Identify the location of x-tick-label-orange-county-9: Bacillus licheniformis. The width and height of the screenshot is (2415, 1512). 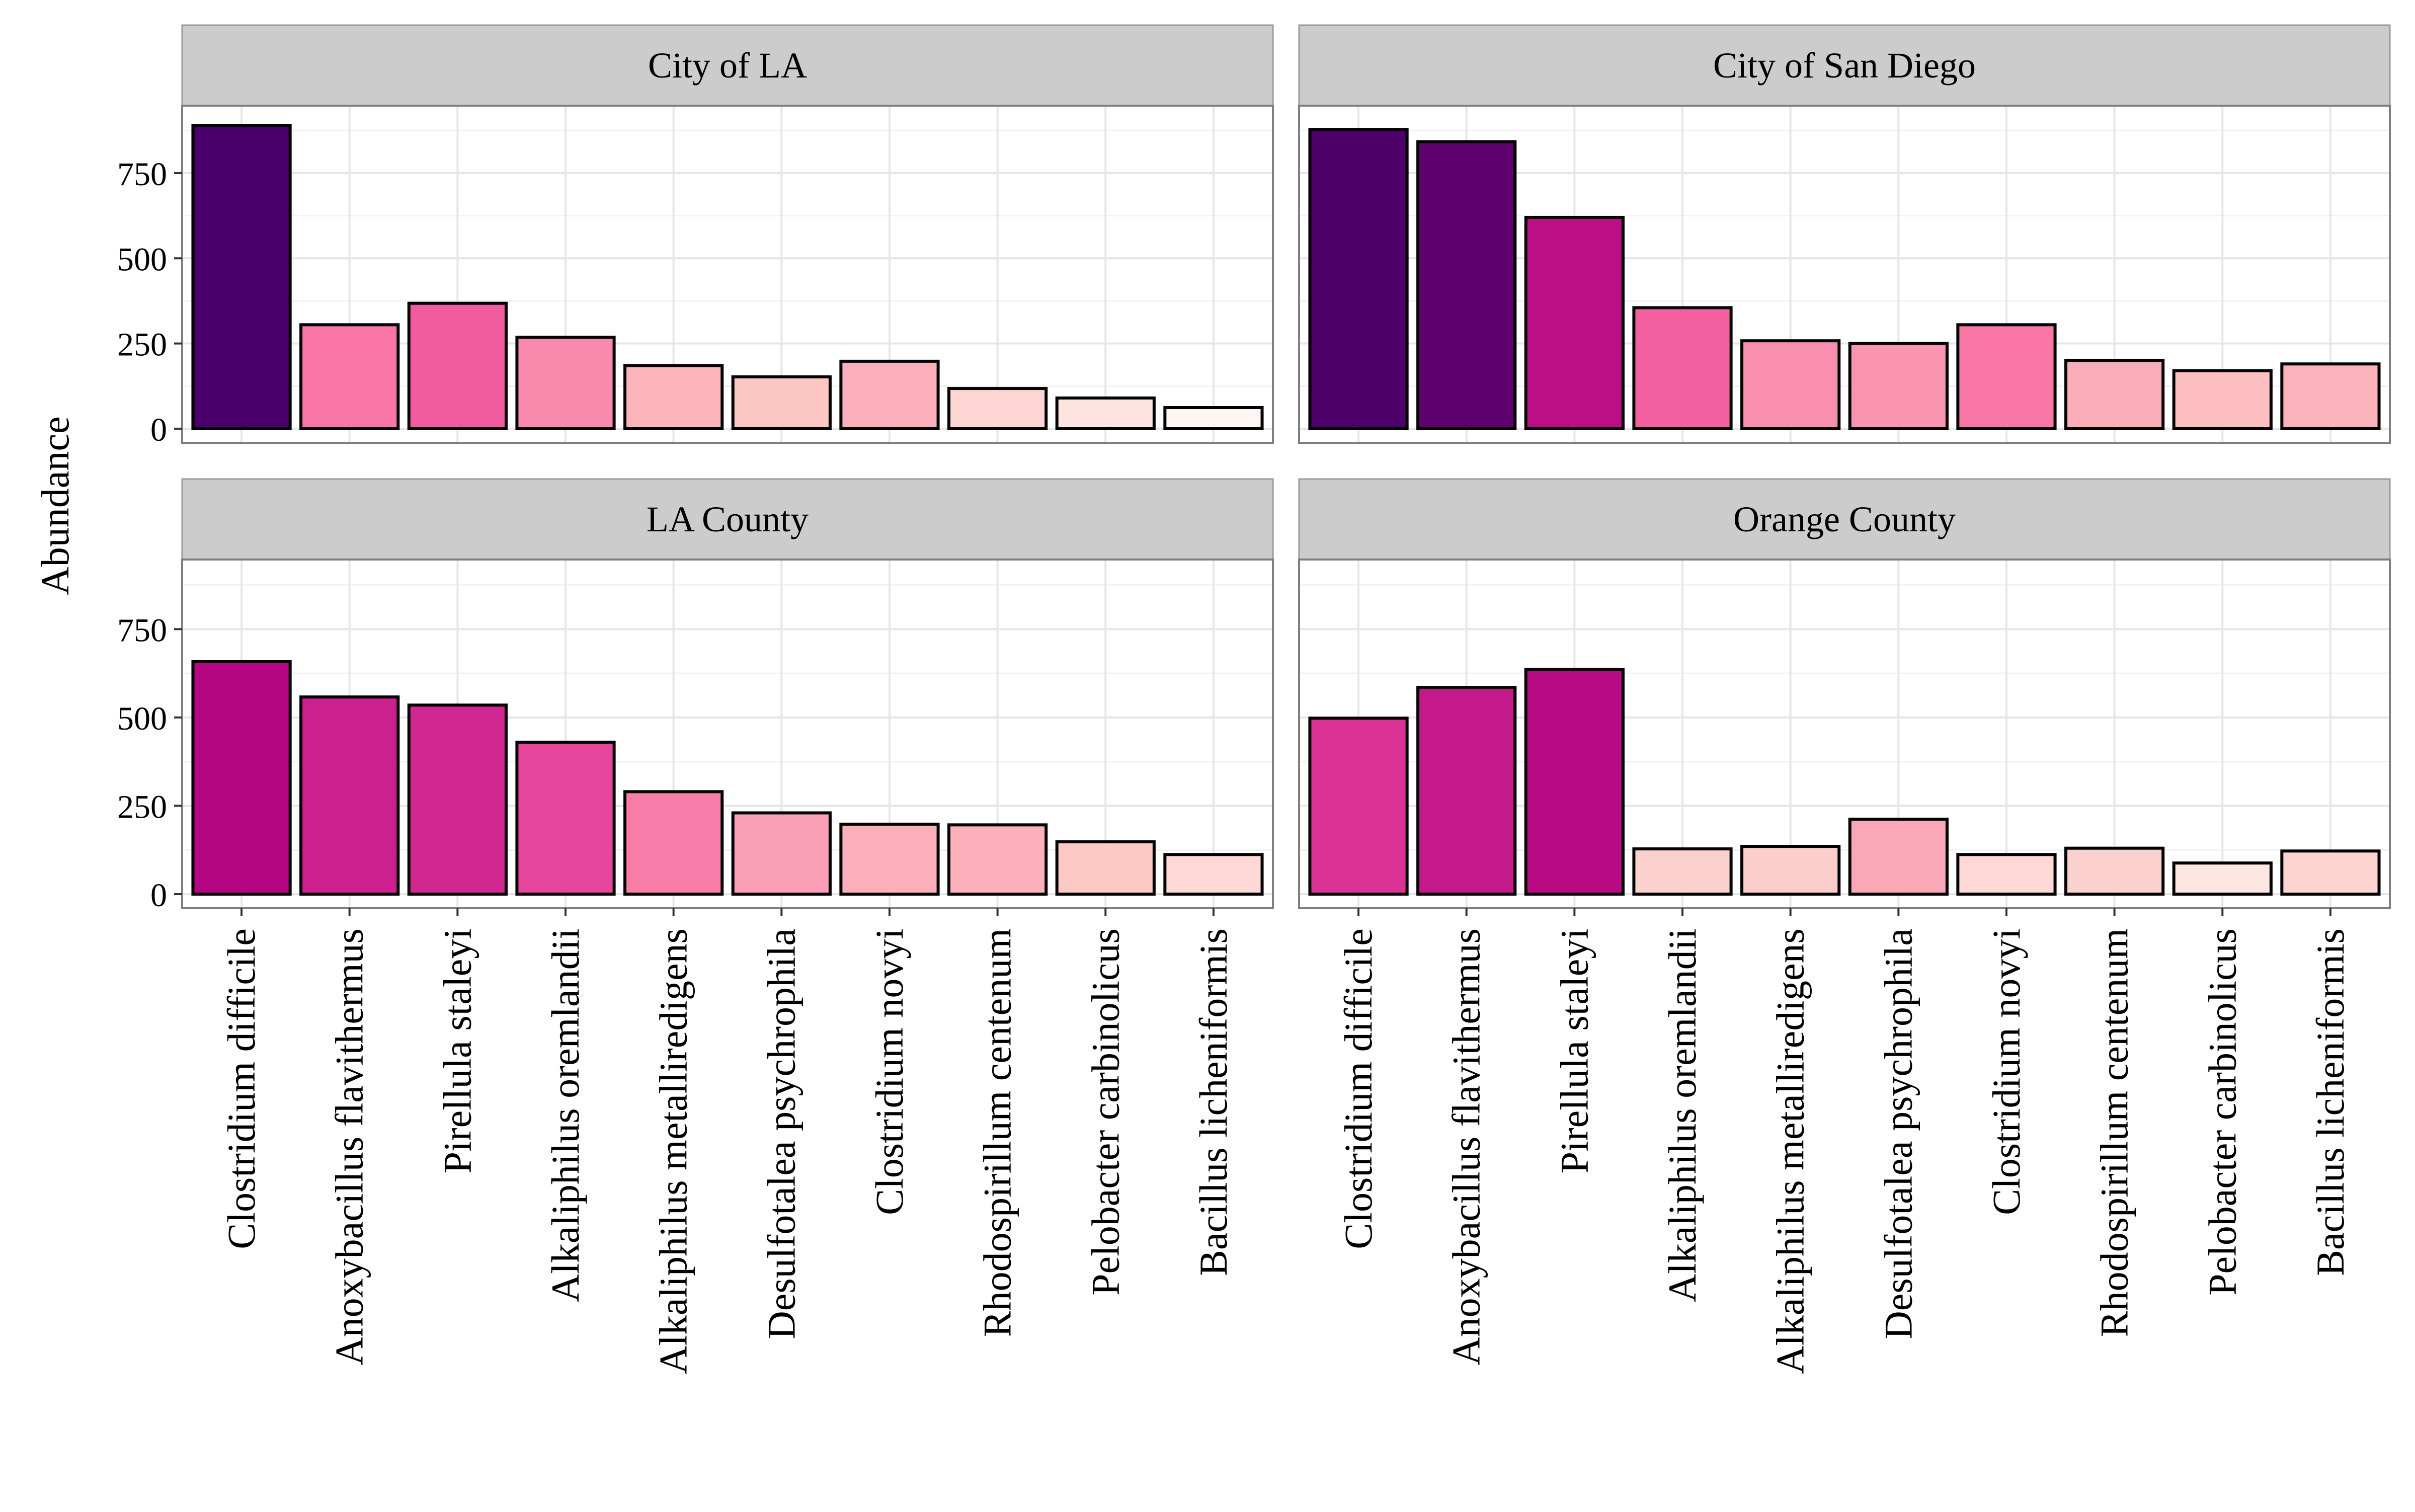
(2330, 1102).